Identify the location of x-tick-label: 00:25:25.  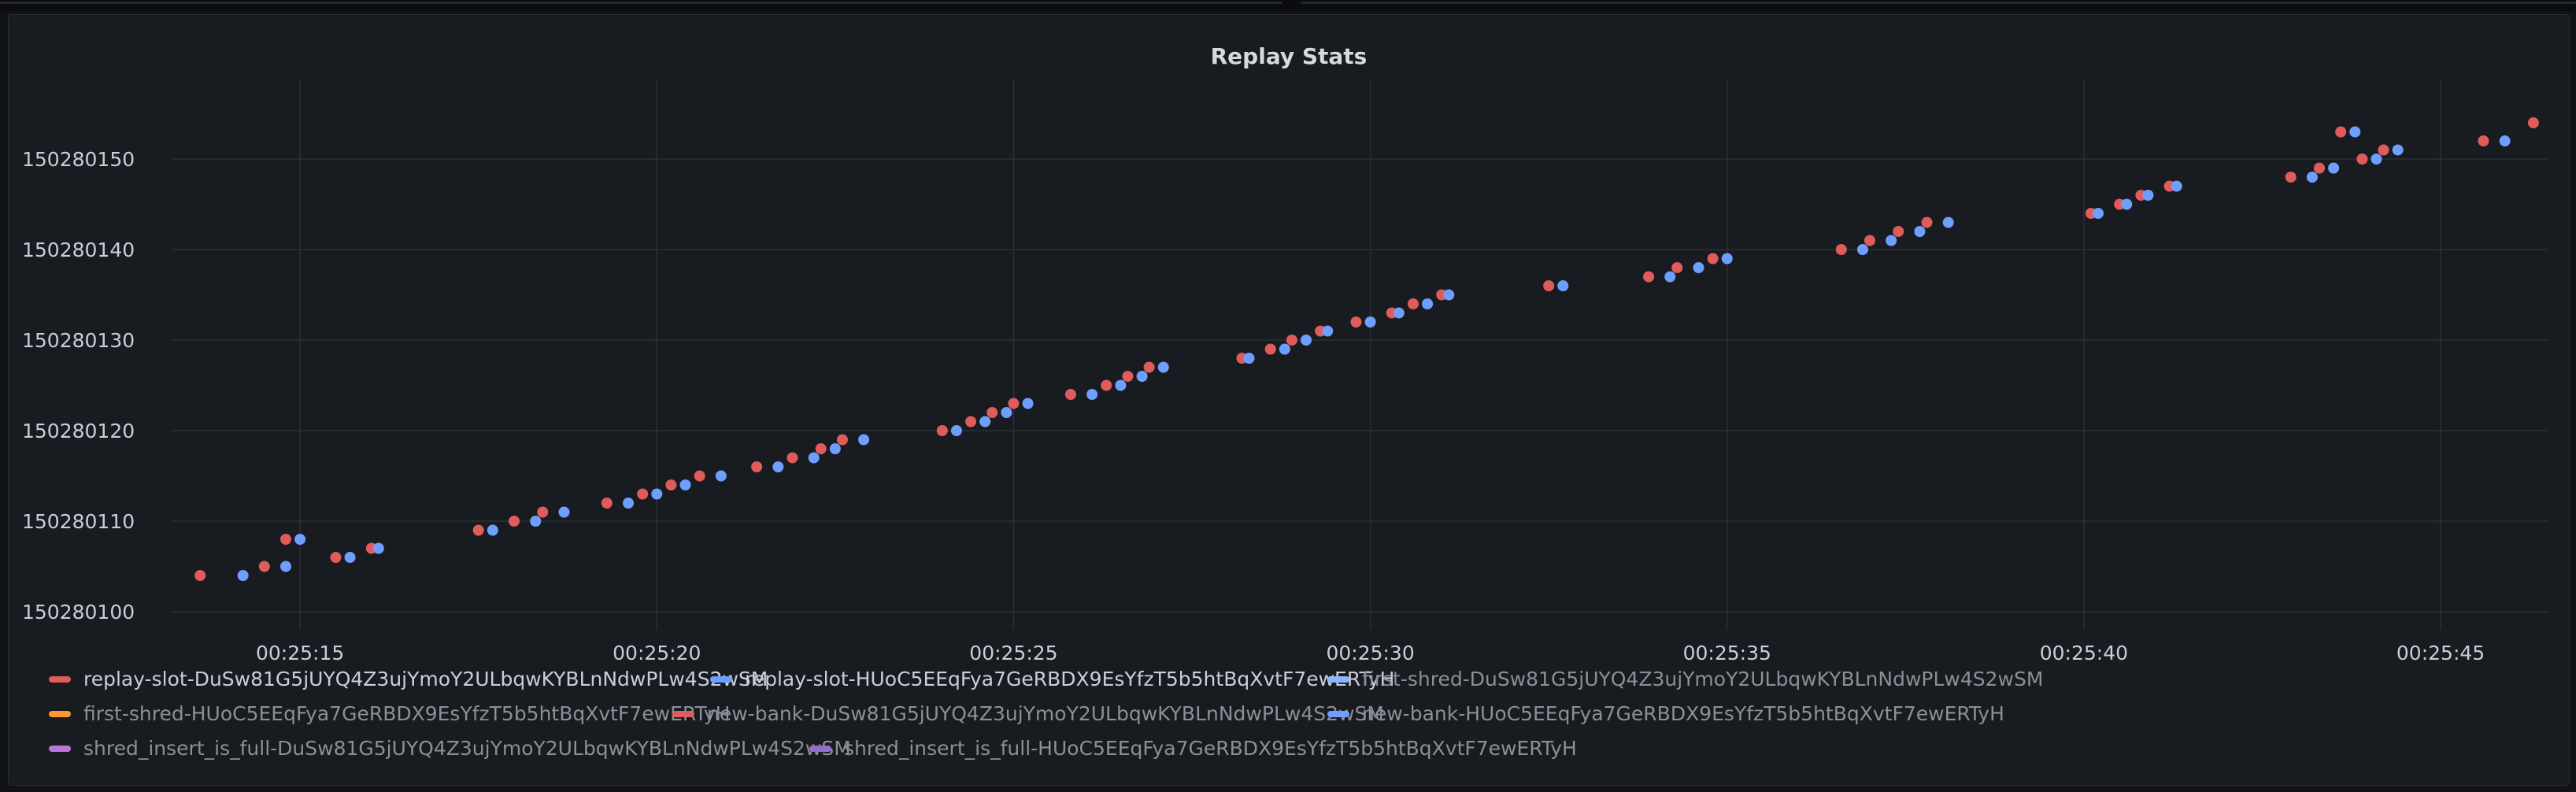
(1013, 653).